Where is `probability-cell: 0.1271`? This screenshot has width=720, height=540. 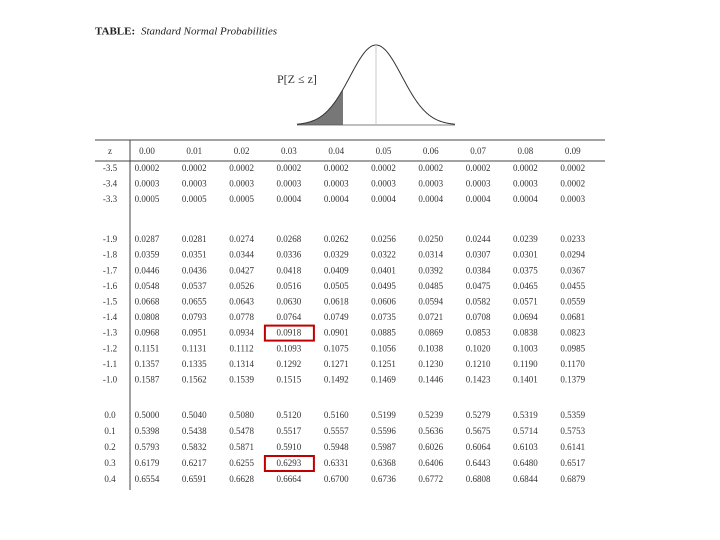
probability-cell: 0.1271 is located at coordinates (336, 364).